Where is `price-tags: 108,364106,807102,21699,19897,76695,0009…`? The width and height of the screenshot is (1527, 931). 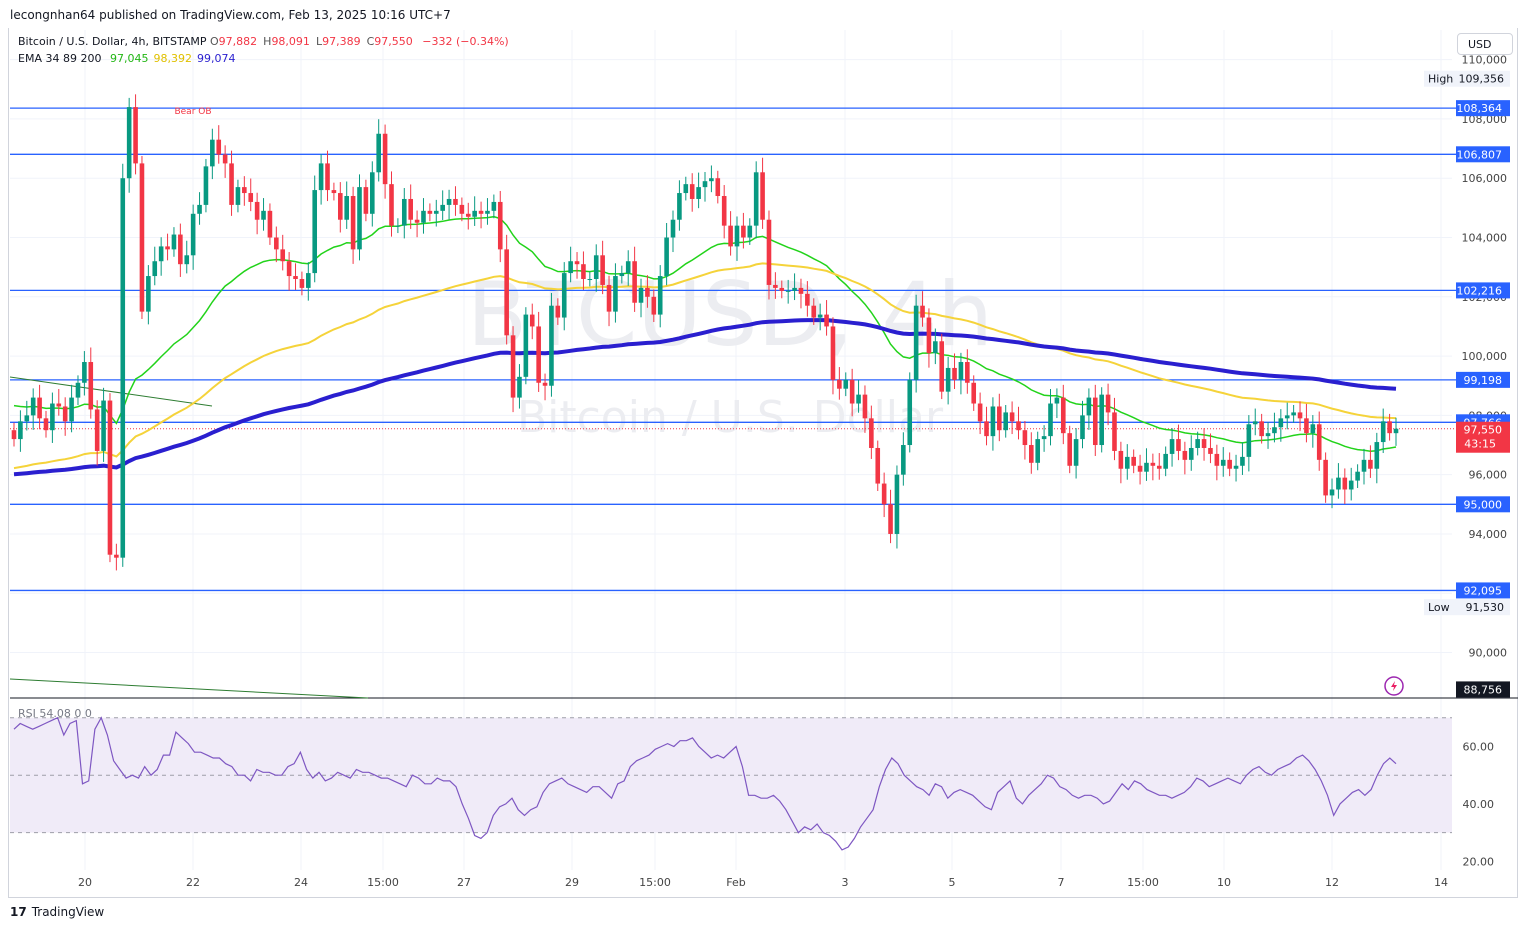 price-tags: 108,364106,807102,21699,19897,76695,0009… is located at coordinates (1467, 384).